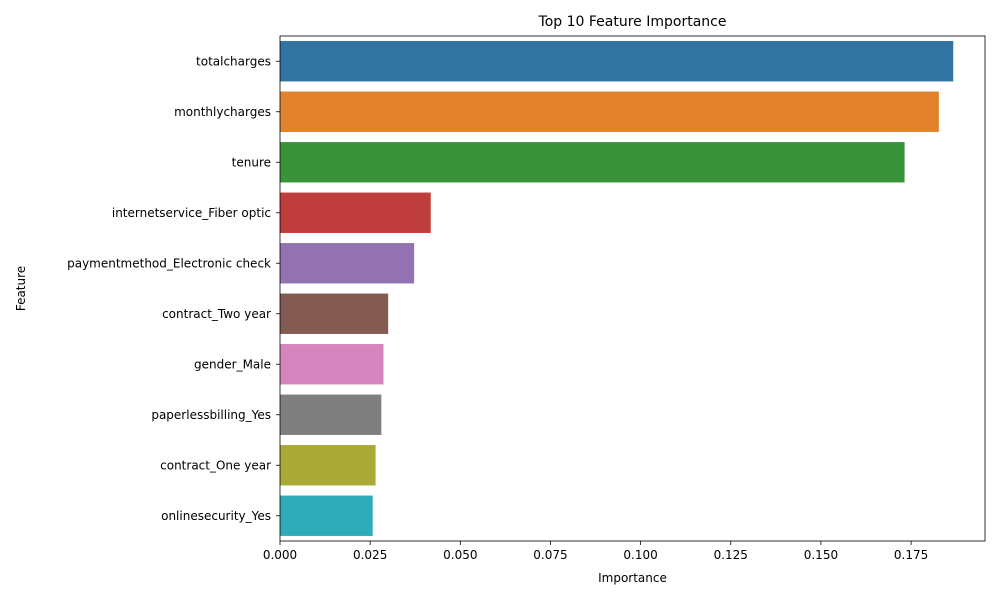  What do you see at coordinates (640, 555) in the screenshot?
I see `x-tick-label: 0.100` at bounding box center [640, 555].